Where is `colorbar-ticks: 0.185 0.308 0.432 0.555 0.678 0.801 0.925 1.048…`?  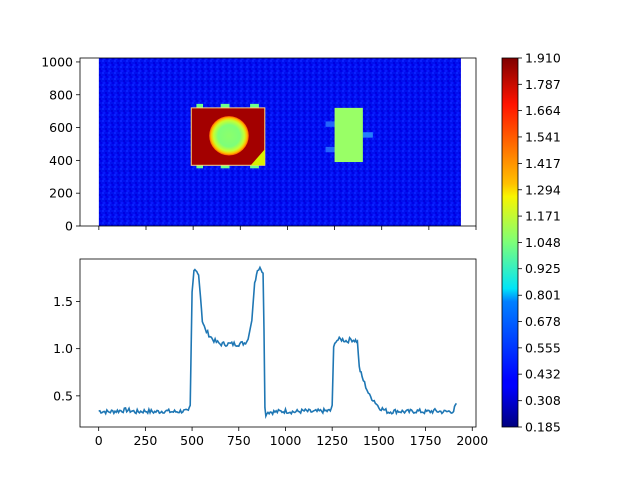
colorbar-ticks: 0.185 0.308 0.432 0.555 0.678 0.801 0.925 1.048… is located at coordinates (539, 243).